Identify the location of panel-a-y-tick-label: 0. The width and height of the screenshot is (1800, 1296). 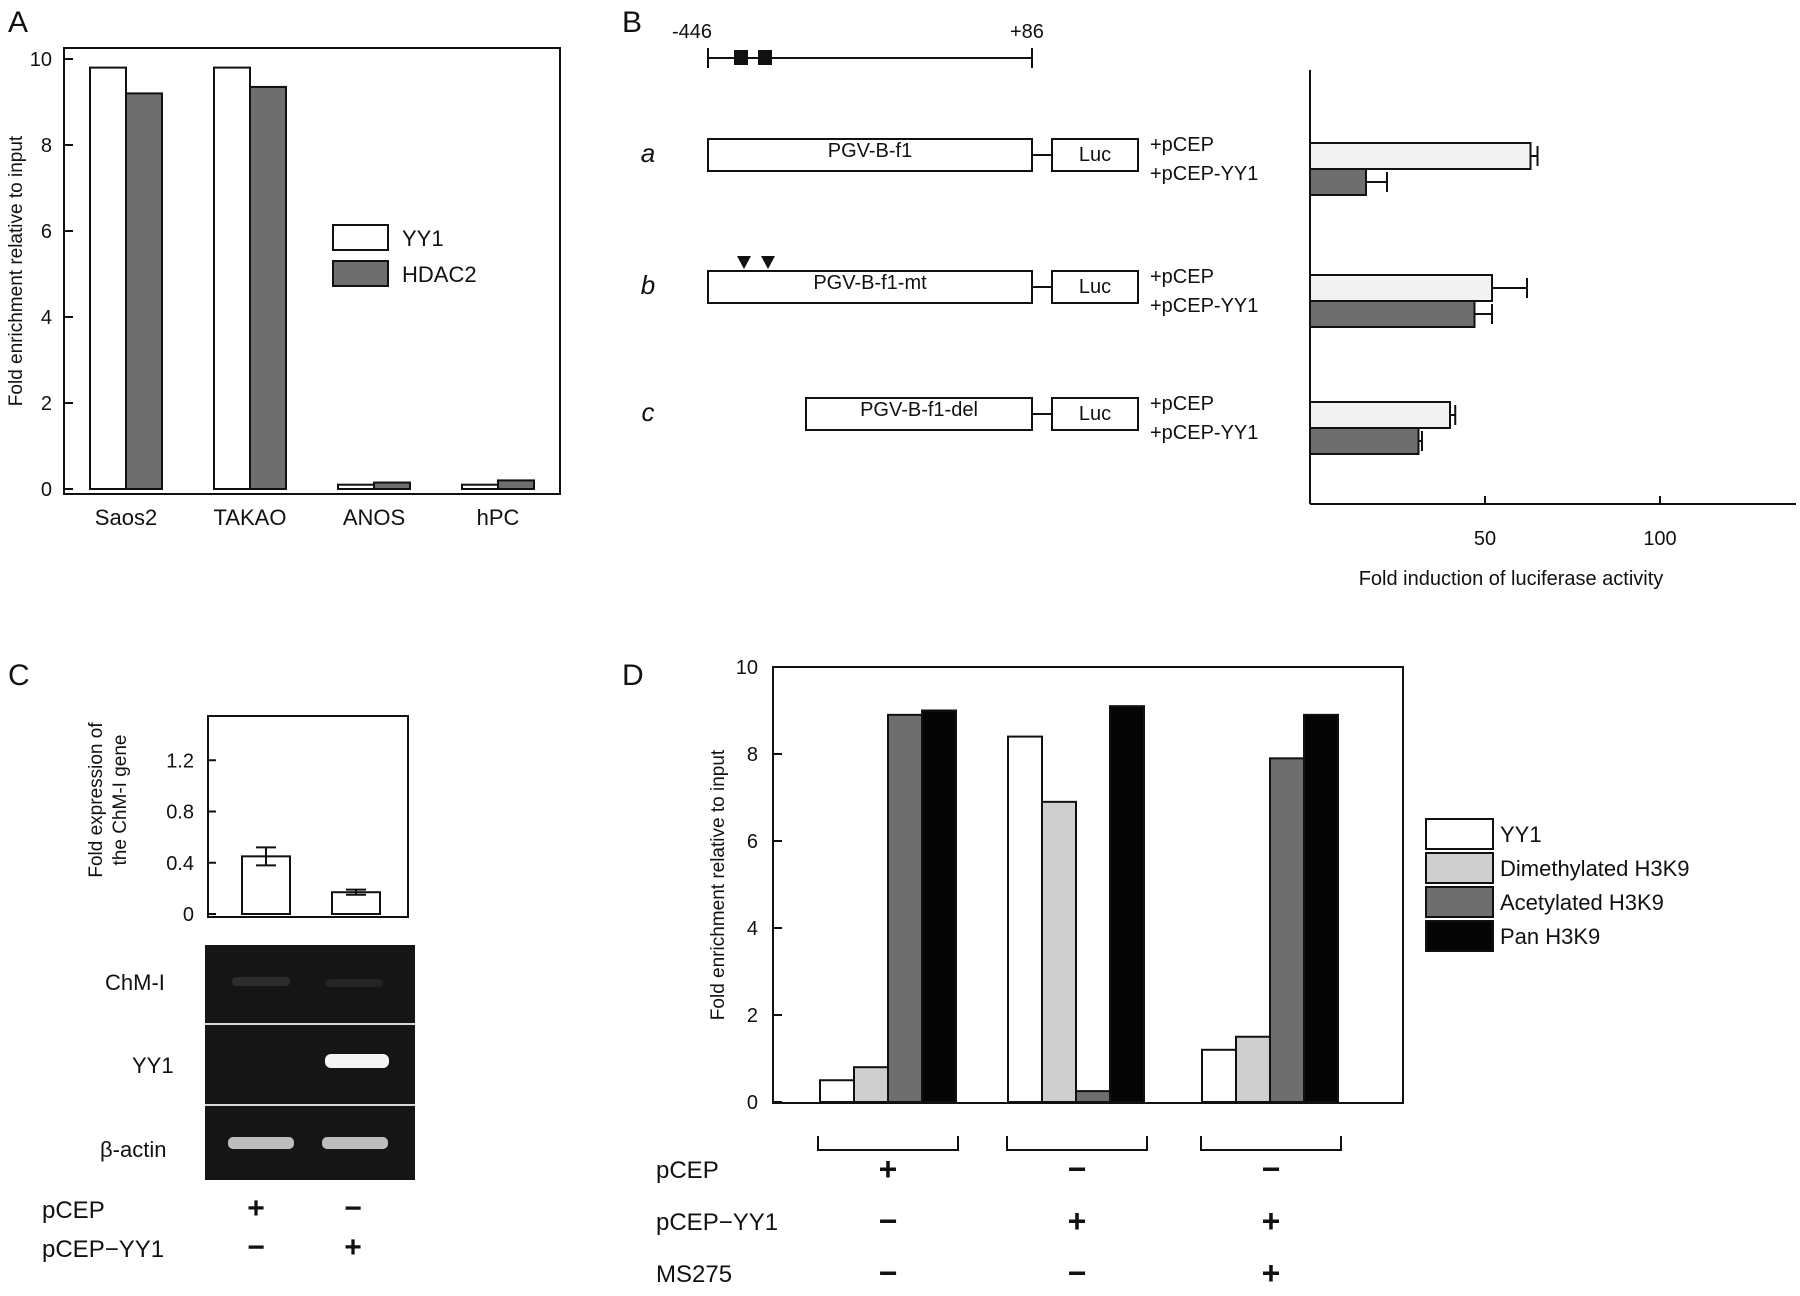
(46, 490).